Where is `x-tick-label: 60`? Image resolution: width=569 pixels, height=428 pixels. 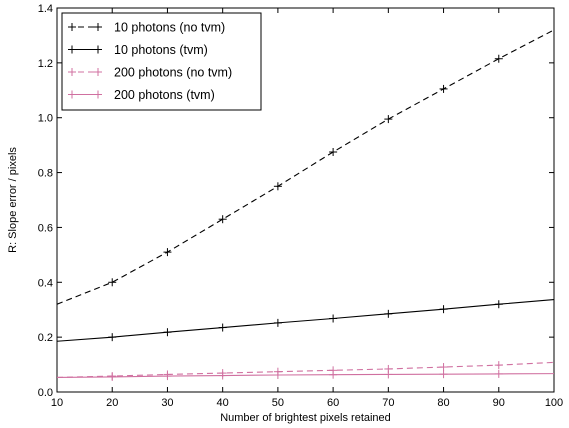
x-tick-label: 60 is located at coordinates (333, 403).